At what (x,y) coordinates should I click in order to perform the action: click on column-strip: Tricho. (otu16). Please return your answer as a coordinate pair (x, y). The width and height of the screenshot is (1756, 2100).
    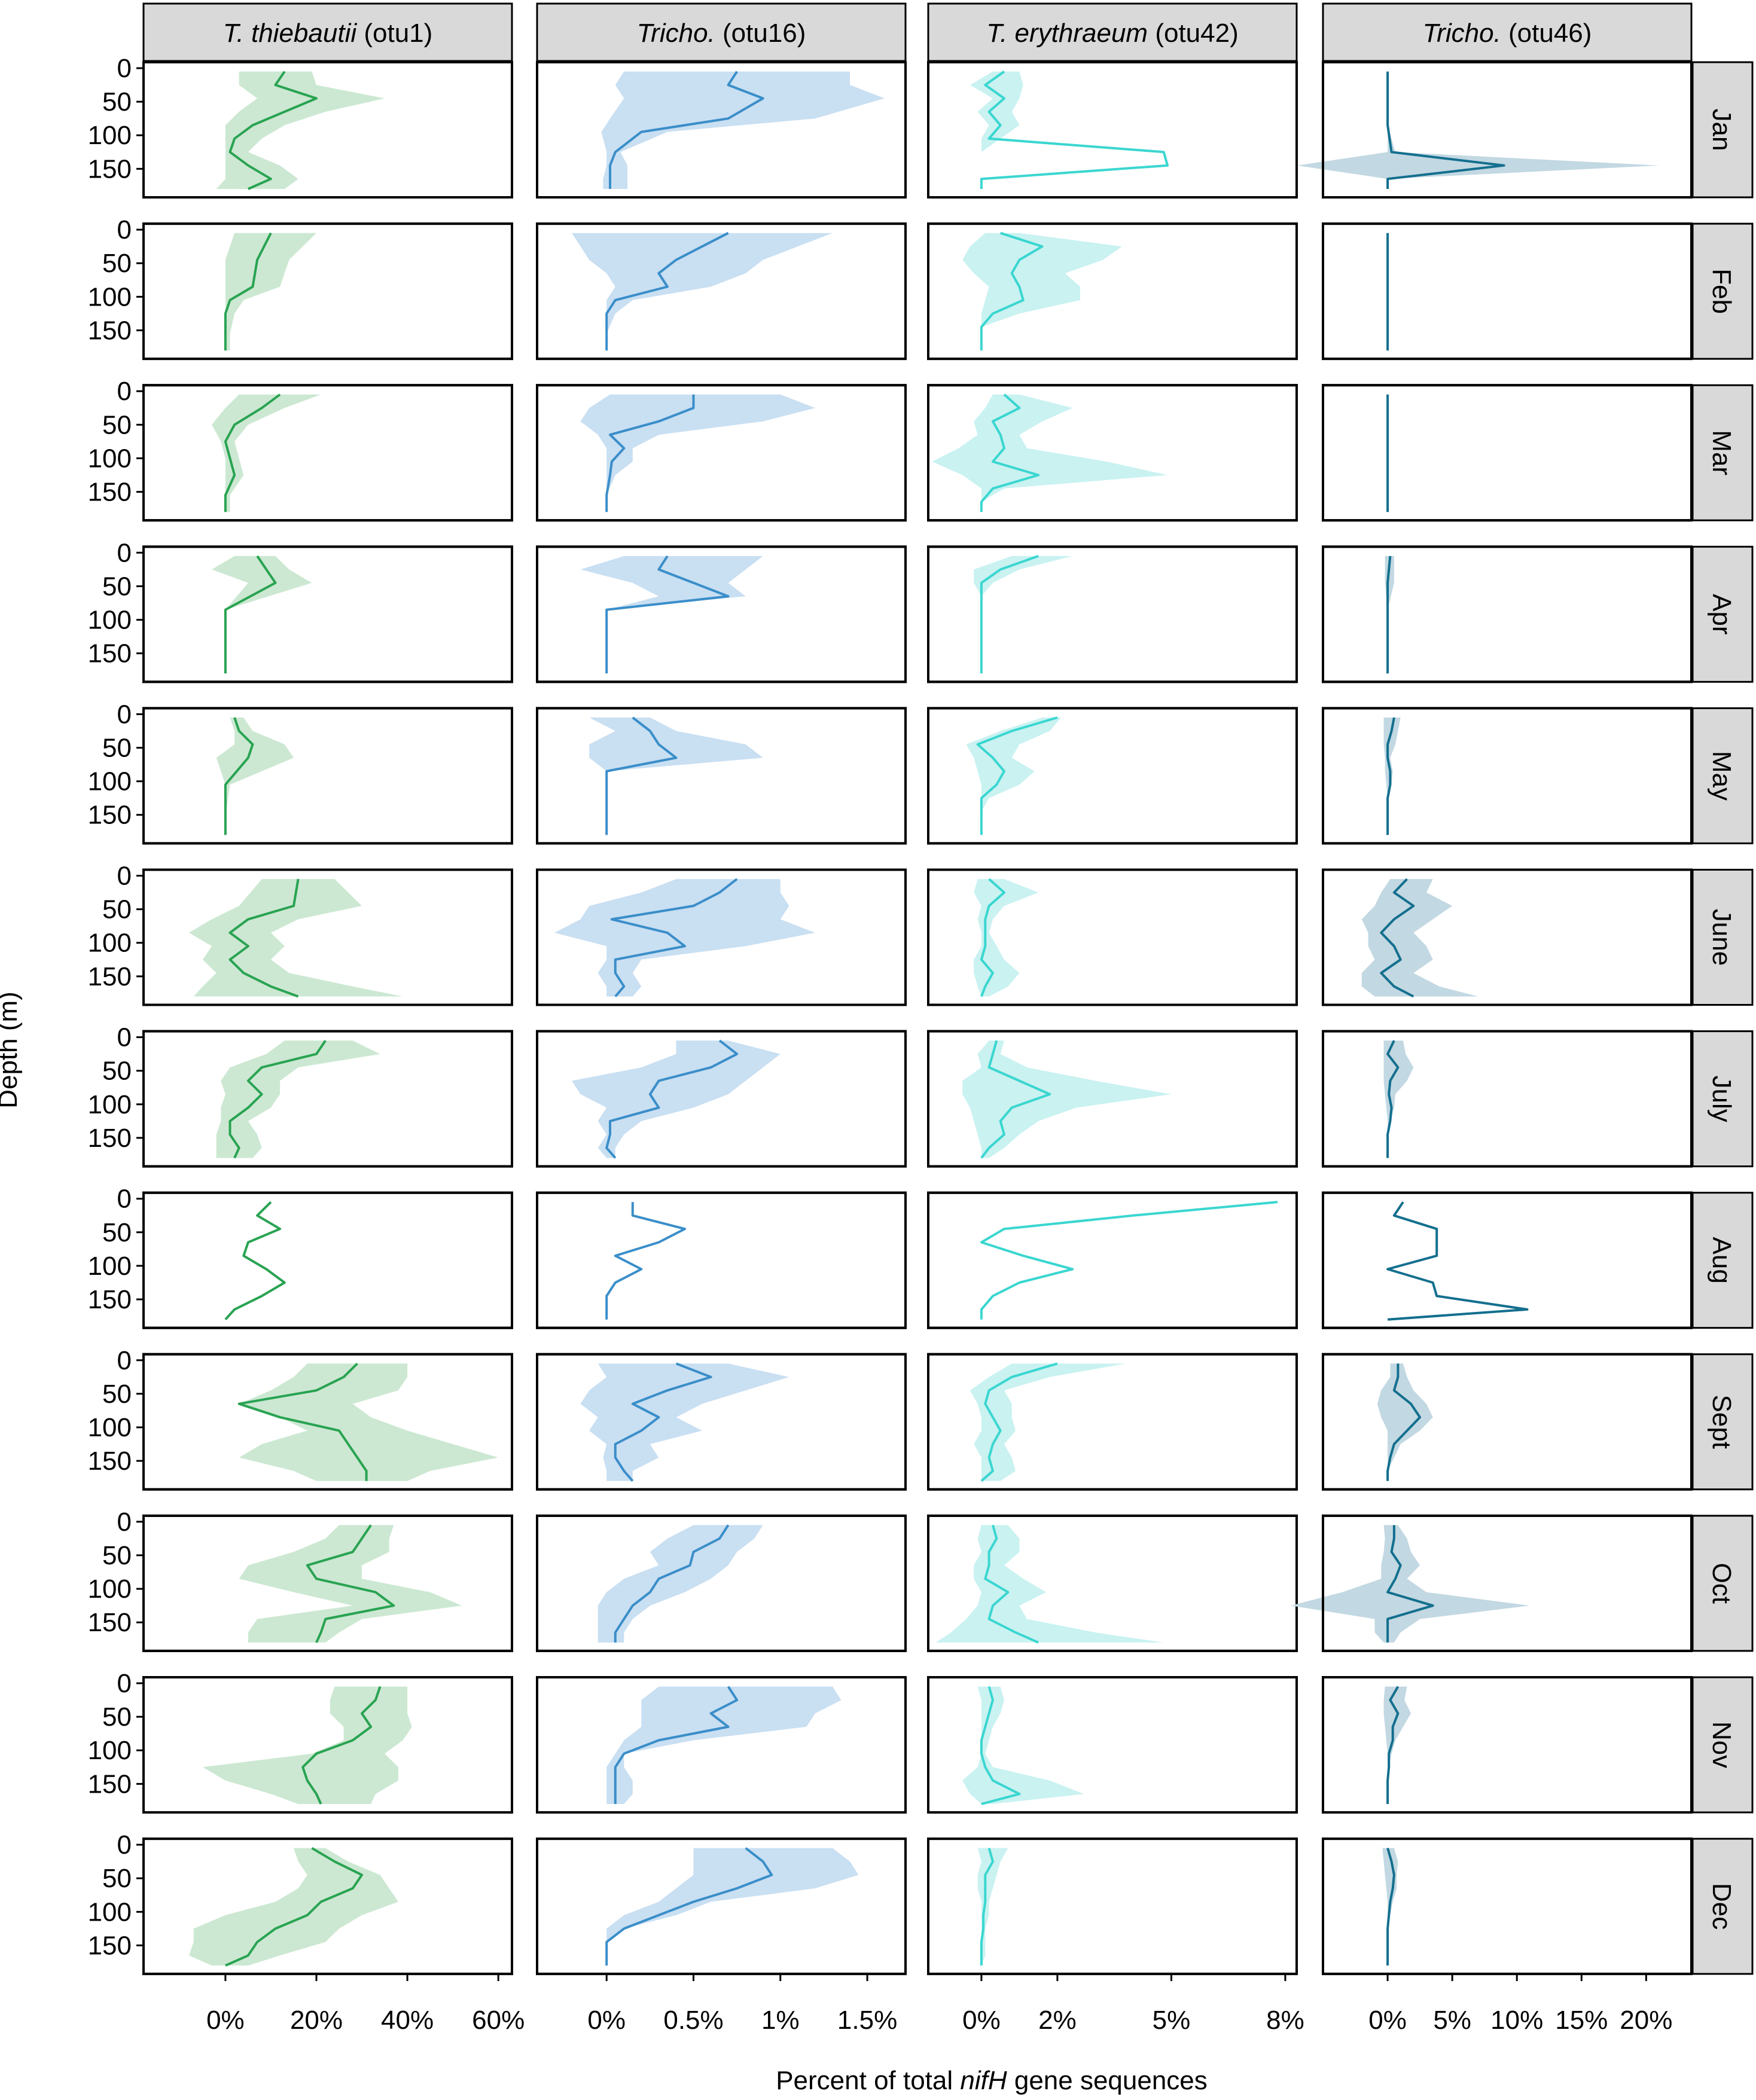
    Looking at the image, I should click on (721, 32).